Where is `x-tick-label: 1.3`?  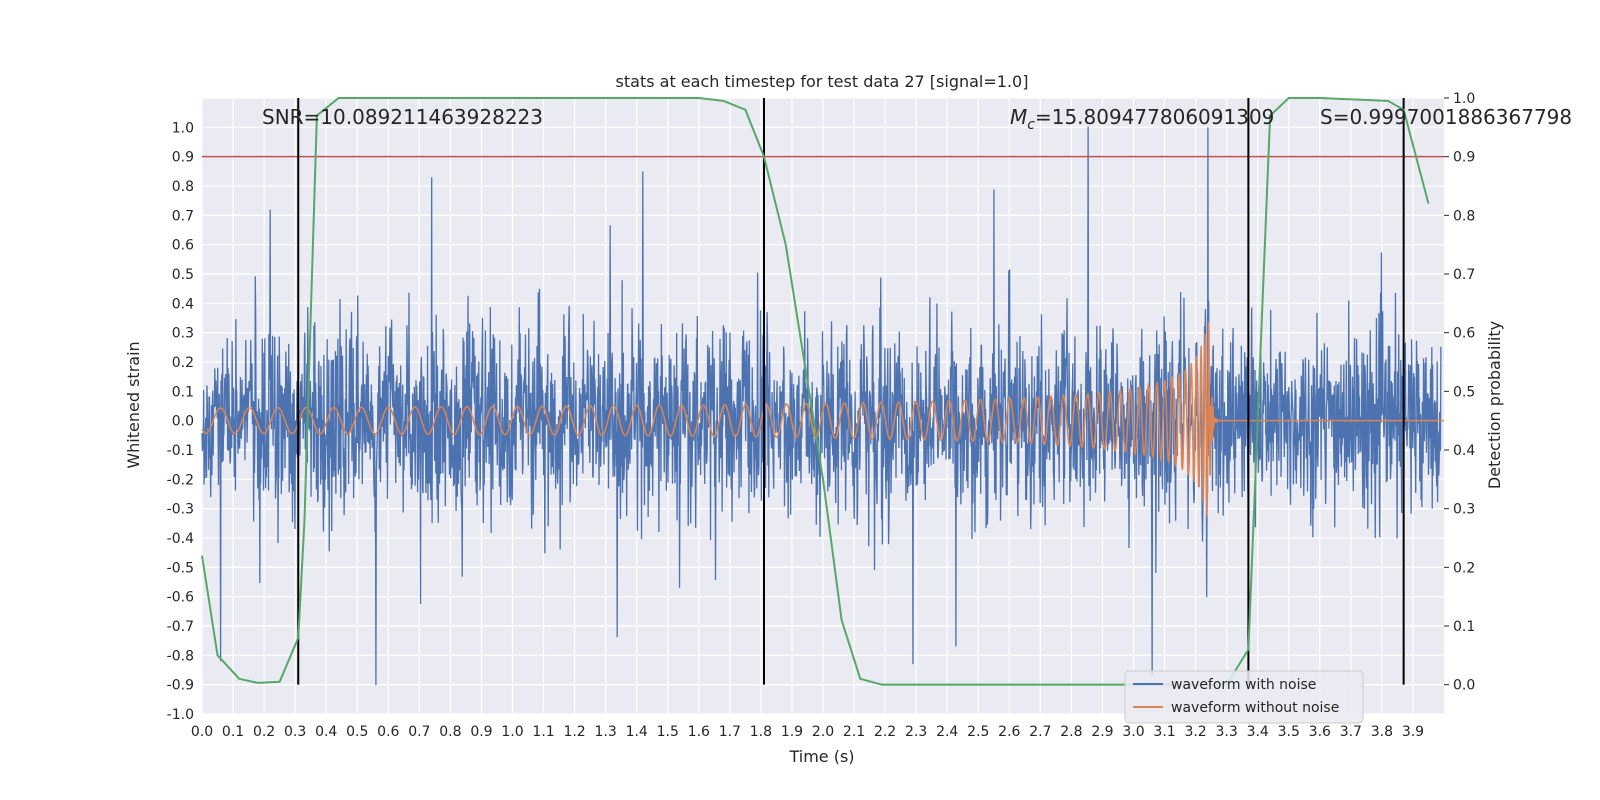 x-tick-label: 1.3 is located at coordinates (606, 732).